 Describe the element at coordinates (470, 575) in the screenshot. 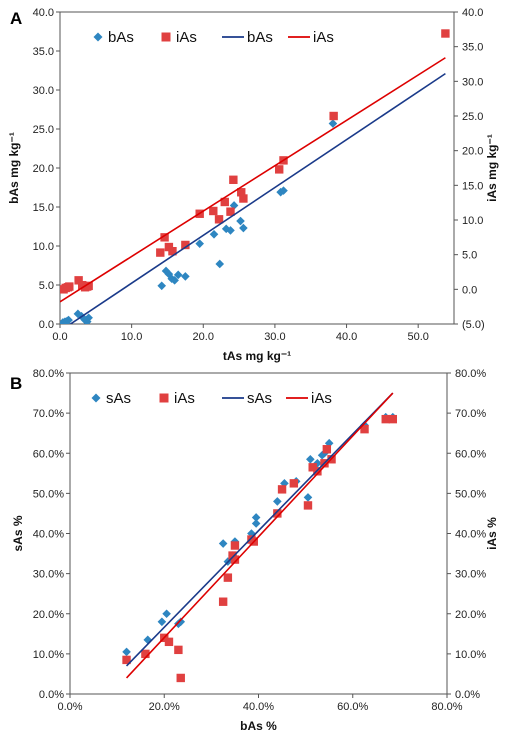

I see `y2-tick-label: 30.0%` at that location.